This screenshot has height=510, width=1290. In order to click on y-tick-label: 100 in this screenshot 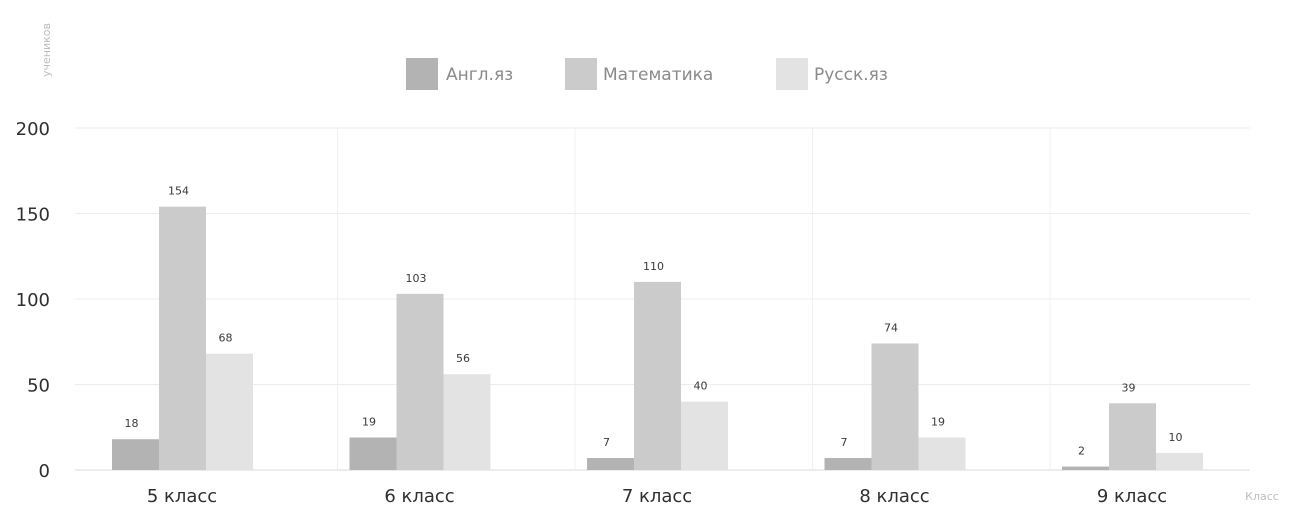, I will do `click(33, 300)`.